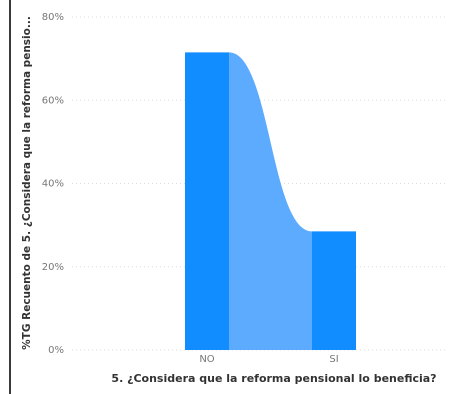  What do you see at coordinates (207, 201) in the screenshot?
I see `bar-no` at bounding box center [207, 201].